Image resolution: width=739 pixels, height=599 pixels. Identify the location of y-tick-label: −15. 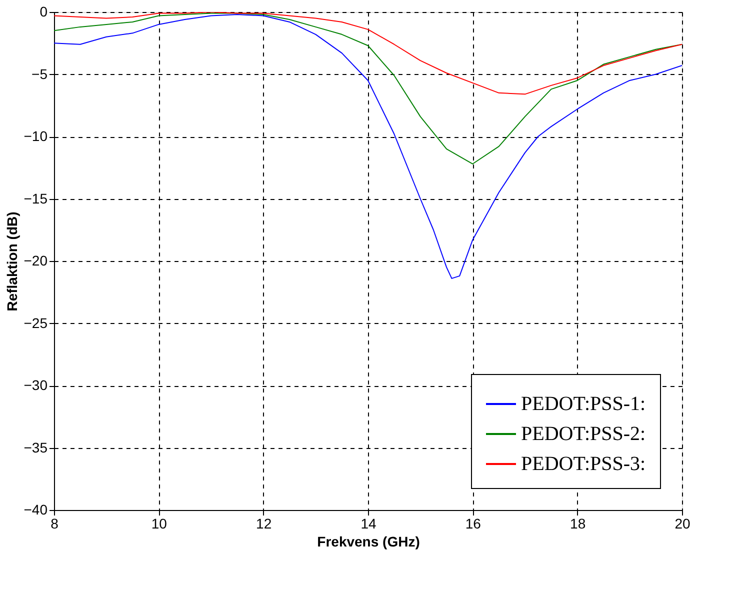
(36, 198).